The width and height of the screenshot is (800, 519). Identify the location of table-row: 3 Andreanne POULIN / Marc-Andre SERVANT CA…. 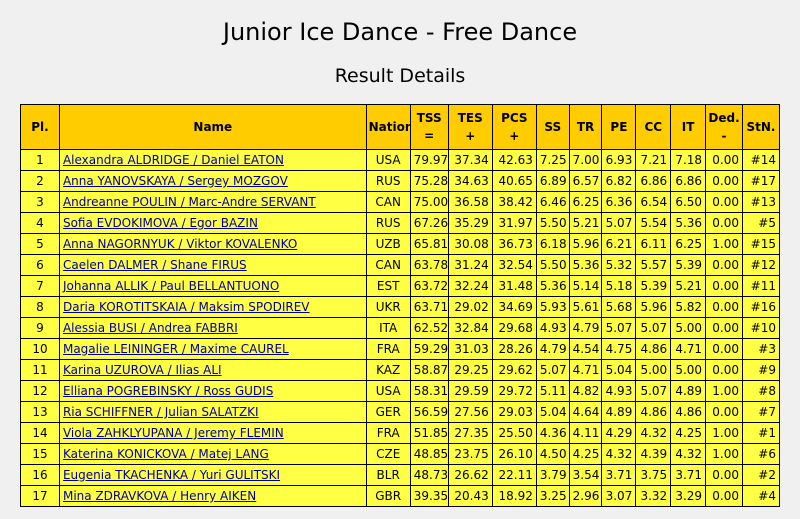
(400, 202).